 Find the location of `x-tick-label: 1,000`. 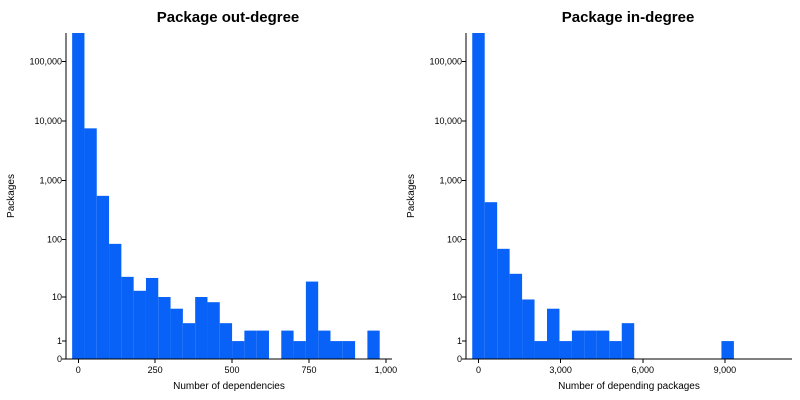

x-tick-label: 1,000 is located at coordinates (386, 370).